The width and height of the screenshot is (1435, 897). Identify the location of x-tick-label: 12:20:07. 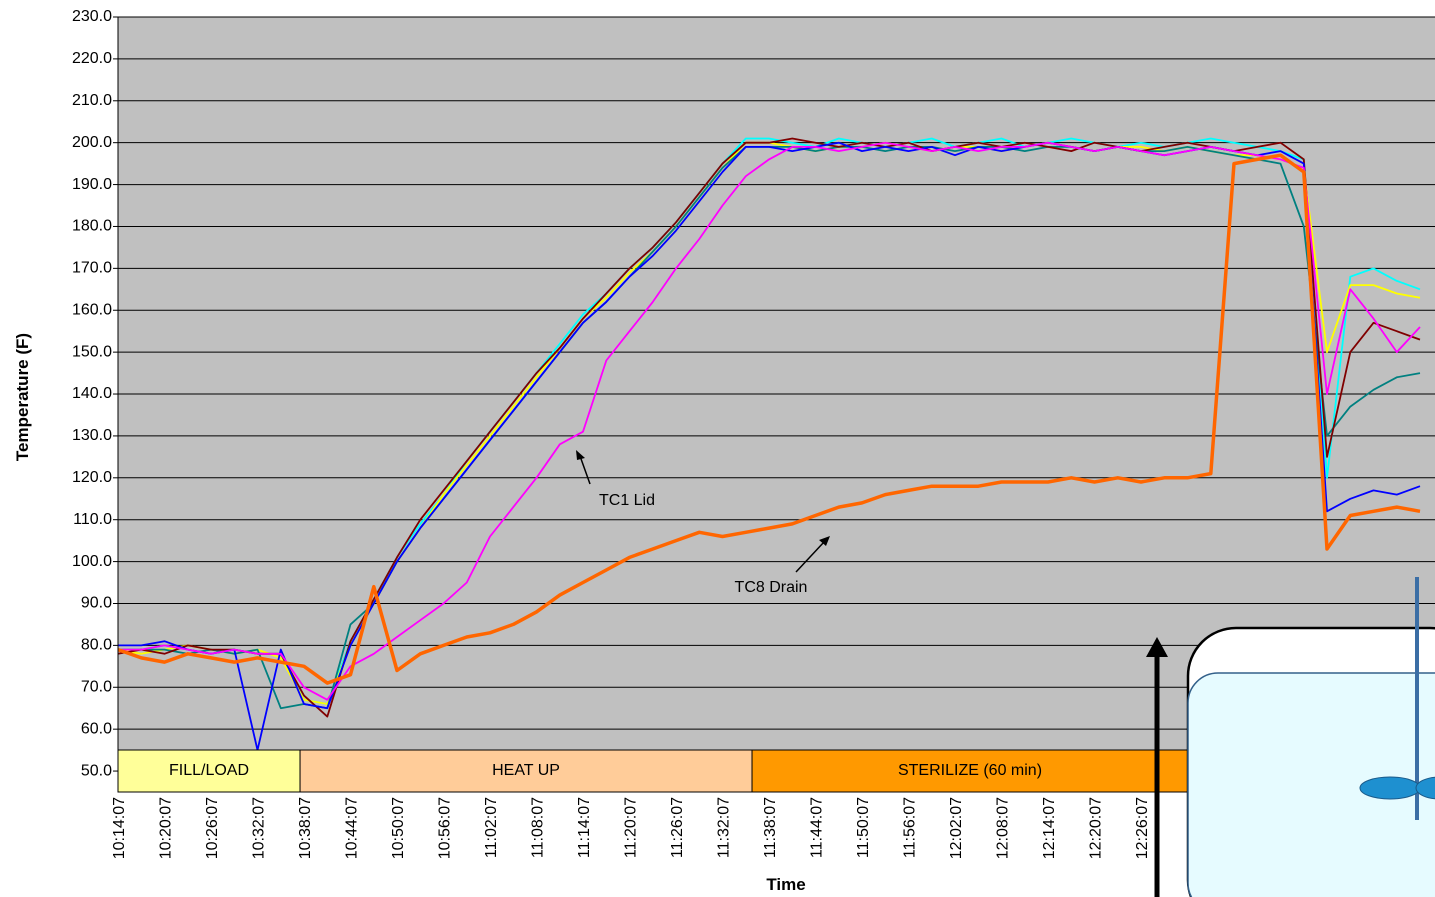
(1096, 828).